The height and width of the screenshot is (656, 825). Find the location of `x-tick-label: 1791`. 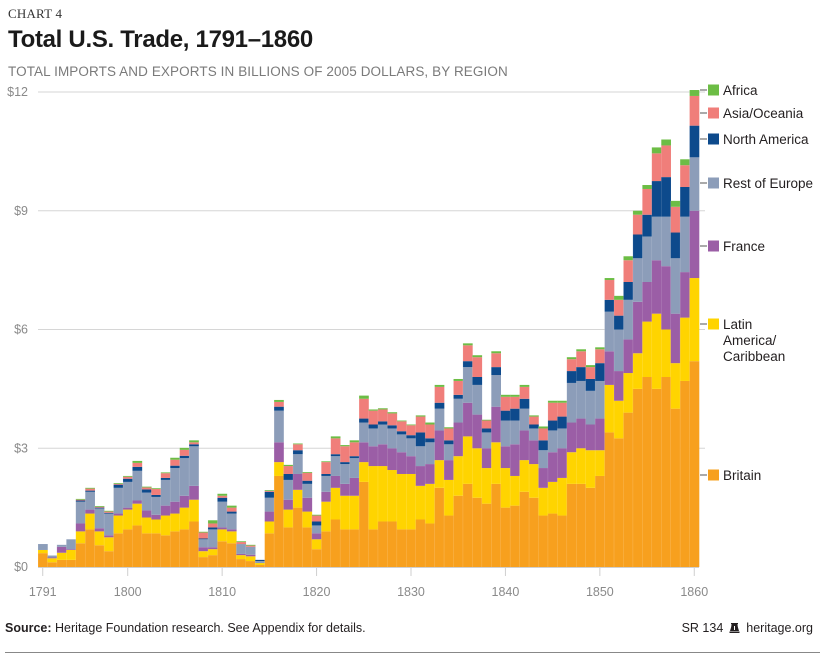

x-tick-label: 1791 is located at coordinates (43, 592).